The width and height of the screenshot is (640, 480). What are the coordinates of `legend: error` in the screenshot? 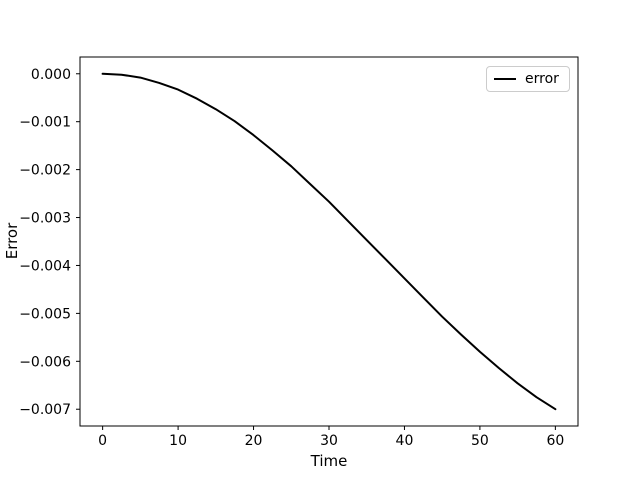 It's located at (528, 79).